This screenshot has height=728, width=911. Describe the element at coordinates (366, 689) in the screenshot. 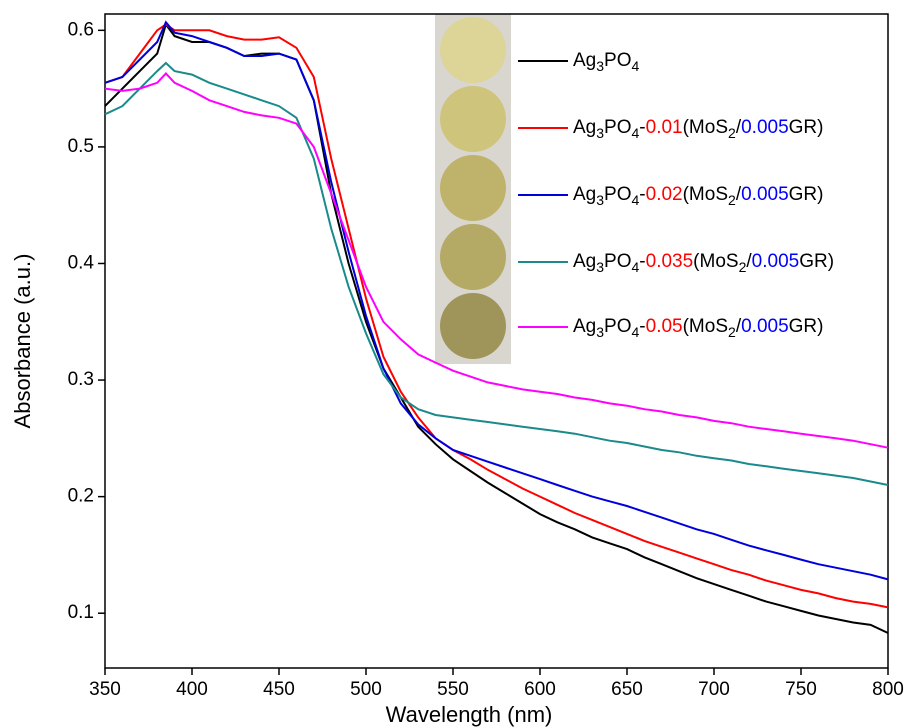

I see `x-tick-label: 500` at that location.